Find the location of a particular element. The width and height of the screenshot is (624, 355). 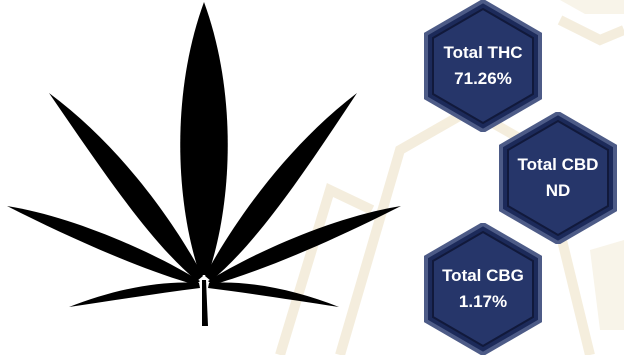

total-thc-badge: Total THC 71.26% is located at coordinates (483, 66).